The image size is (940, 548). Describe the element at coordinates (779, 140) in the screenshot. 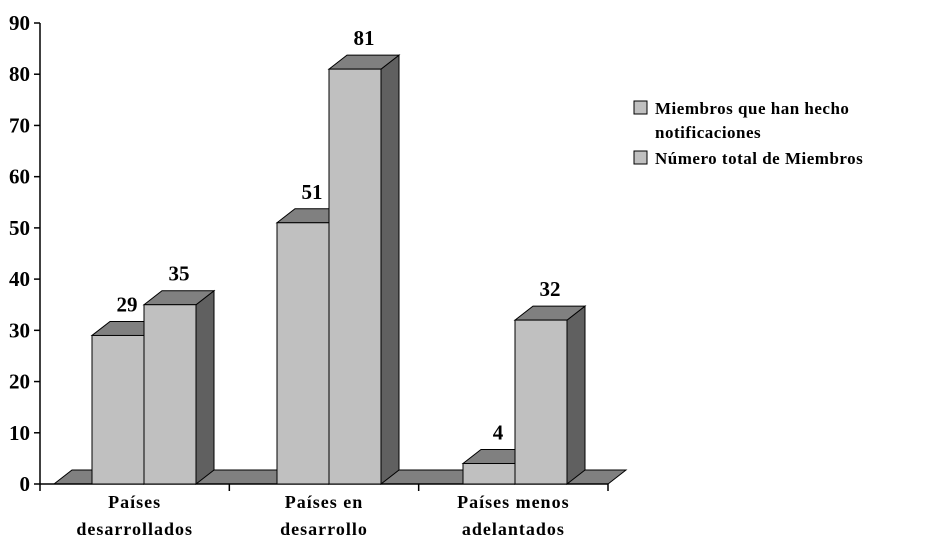

I see `legend-box` at that location.